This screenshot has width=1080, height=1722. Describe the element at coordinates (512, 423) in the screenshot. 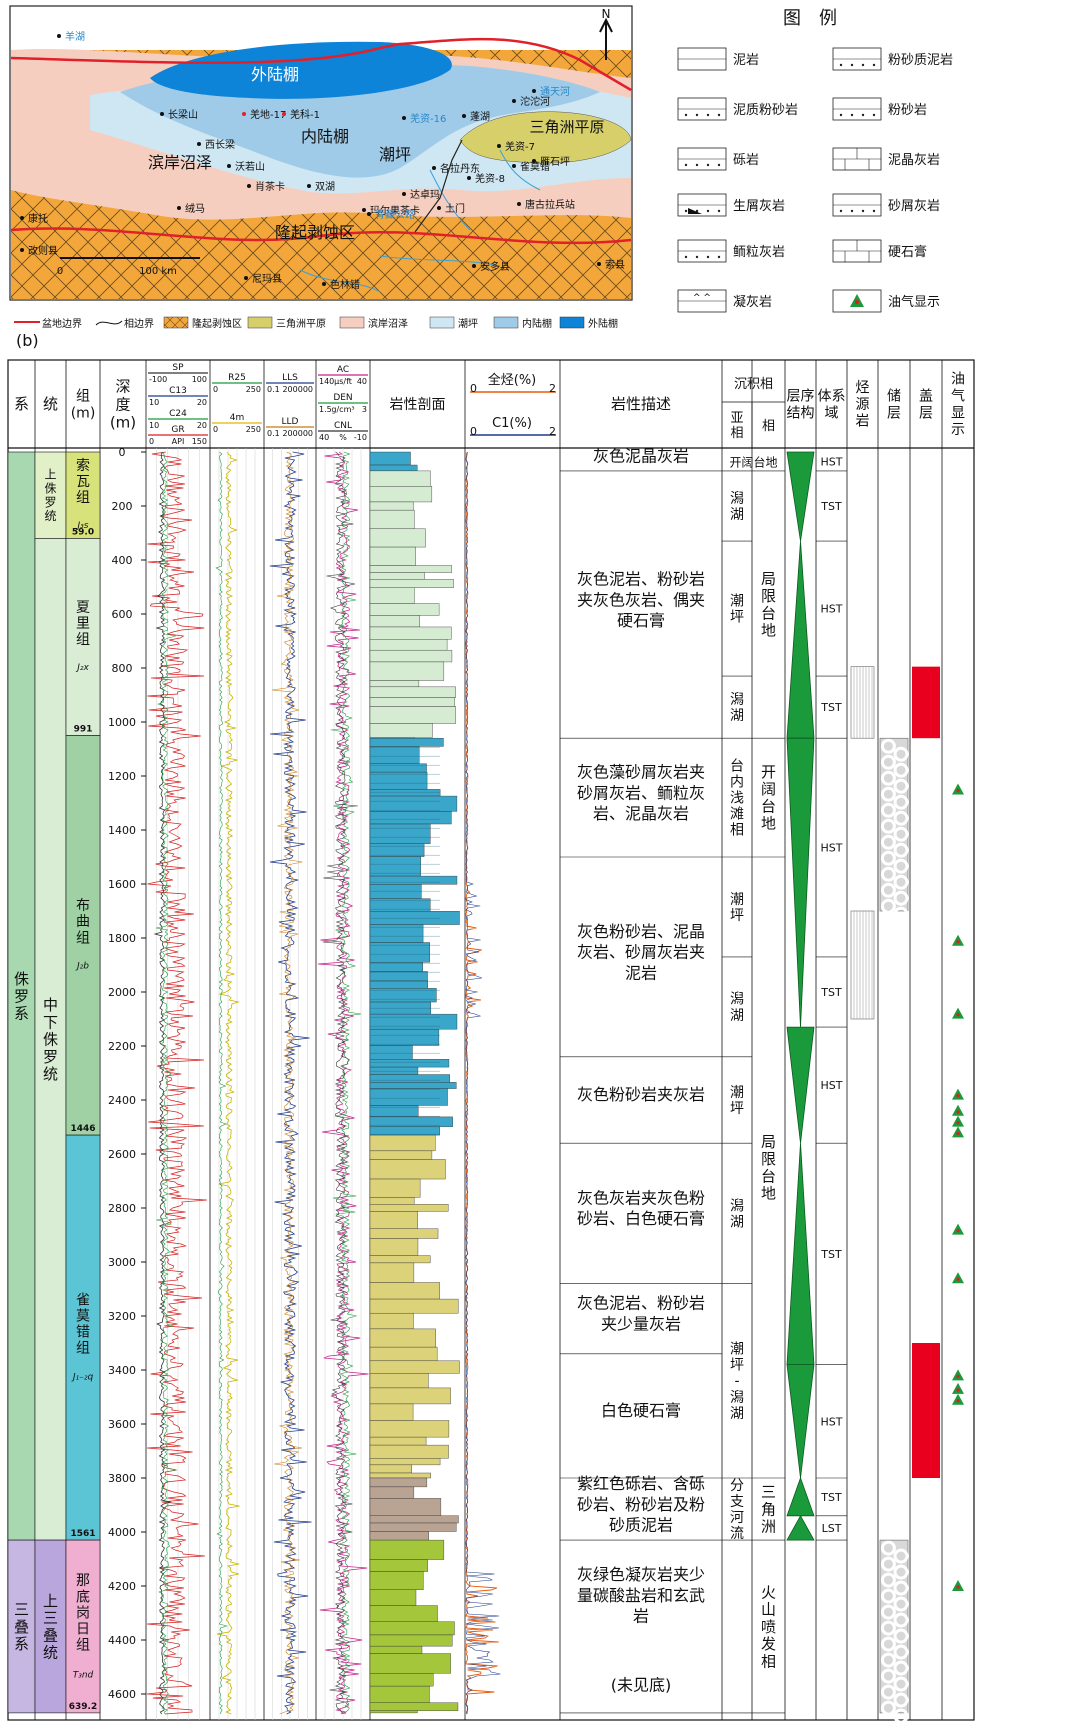

I see `header-c1: C1(%)` at that location.